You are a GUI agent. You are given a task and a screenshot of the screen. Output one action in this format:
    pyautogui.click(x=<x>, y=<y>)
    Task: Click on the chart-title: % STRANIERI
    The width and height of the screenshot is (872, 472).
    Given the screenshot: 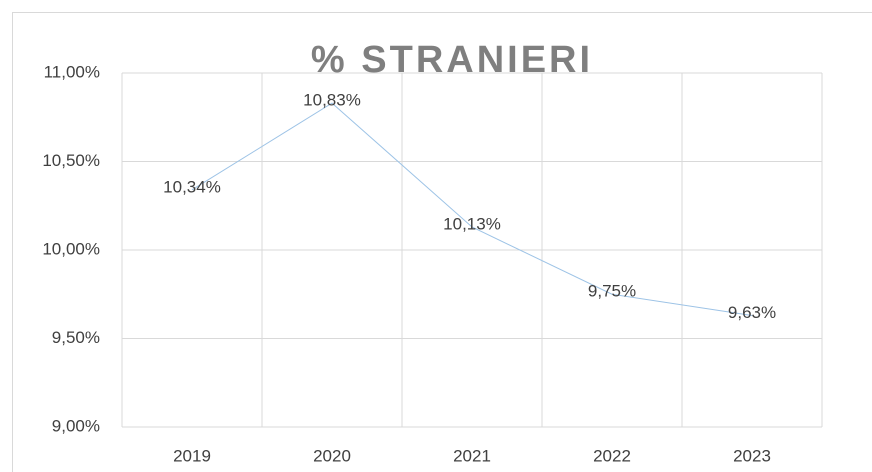 What is the action you would take?
    pyautogui.click(x=452, y=60)
    